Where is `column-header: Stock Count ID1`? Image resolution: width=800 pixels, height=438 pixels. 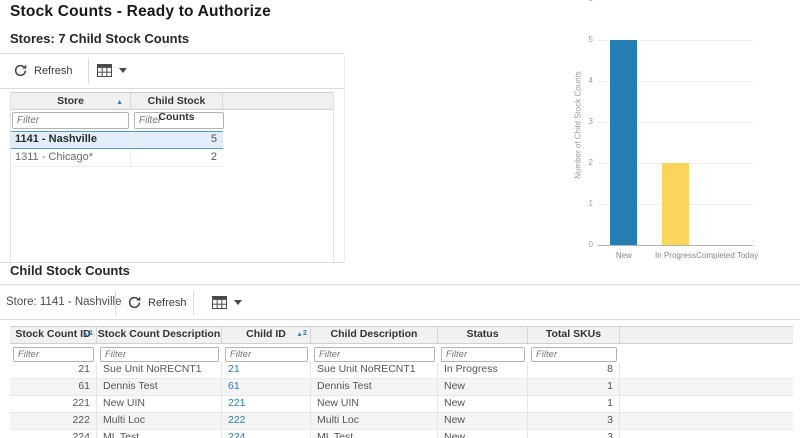 column-header: Stock Count ID1 is located at coordinates (53, 335).